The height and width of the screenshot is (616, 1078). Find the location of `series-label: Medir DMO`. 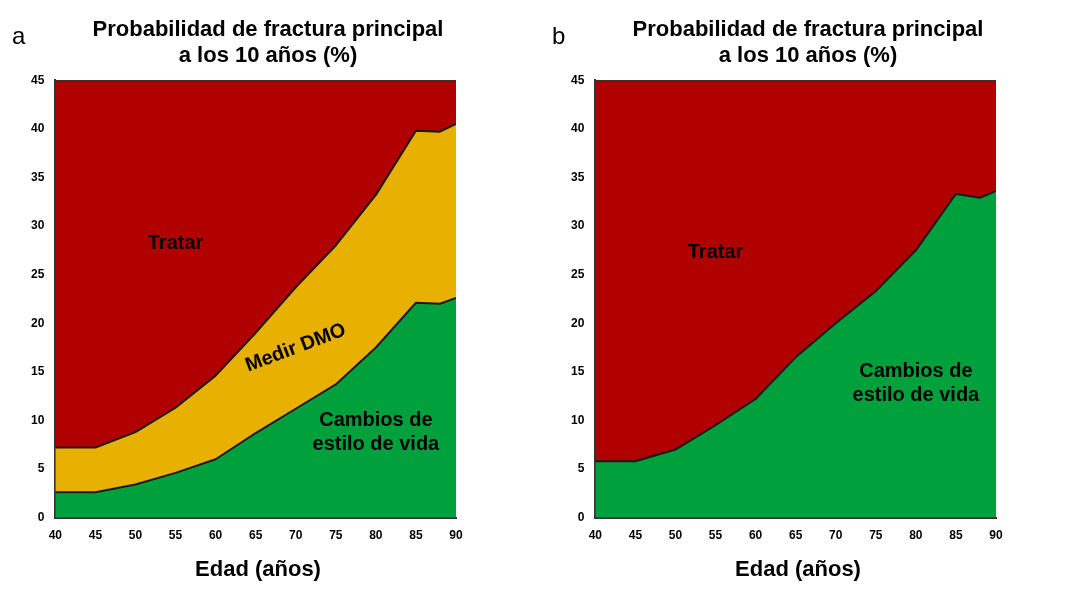

series-label: Medir DMO is located at coordinates (295, 346).